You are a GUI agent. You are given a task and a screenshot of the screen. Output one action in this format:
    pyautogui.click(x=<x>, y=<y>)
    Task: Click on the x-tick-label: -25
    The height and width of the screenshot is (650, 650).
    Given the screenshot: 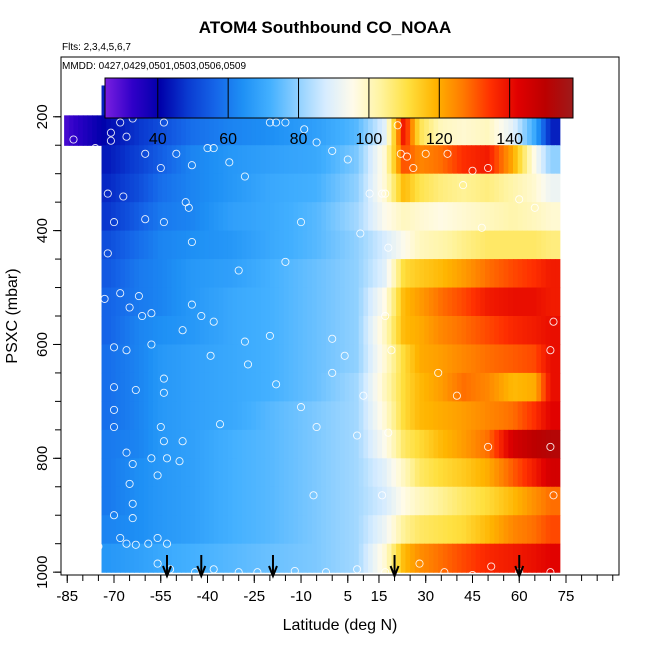 What is the action you would take?
    pyautogui.click(x=254, y=596)
    